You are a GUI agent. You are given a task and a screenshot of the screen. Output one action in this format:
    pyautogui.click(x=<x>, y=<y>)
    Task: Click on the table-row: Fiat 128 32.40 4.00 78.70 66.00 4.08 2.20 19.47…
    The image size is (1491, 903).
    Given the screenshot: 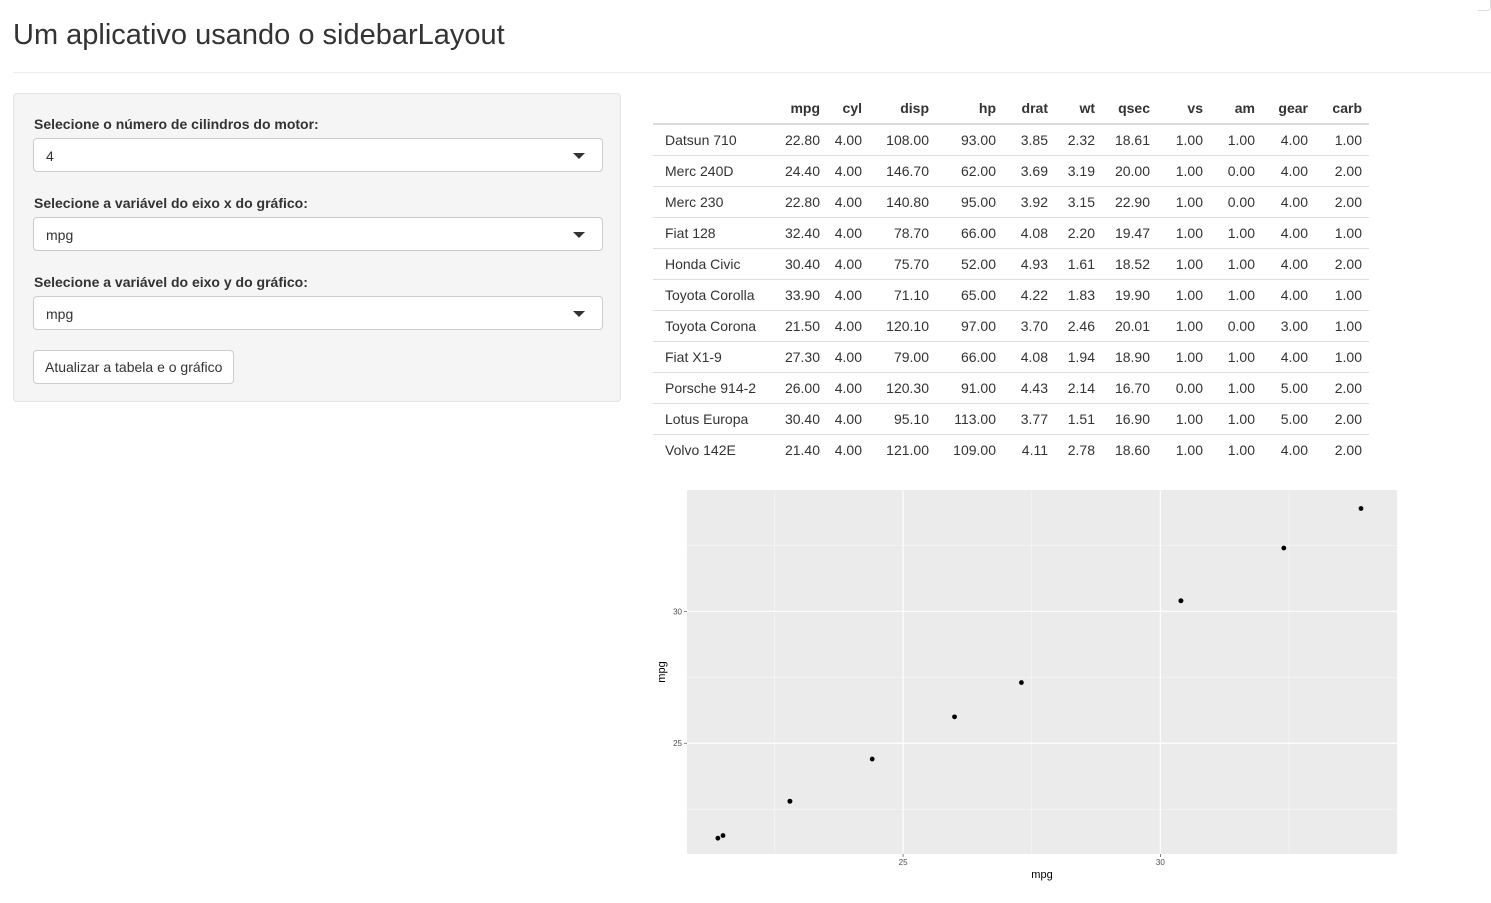 What is the action you would take?
    pyautogui.click(x=1011, y=233)
    